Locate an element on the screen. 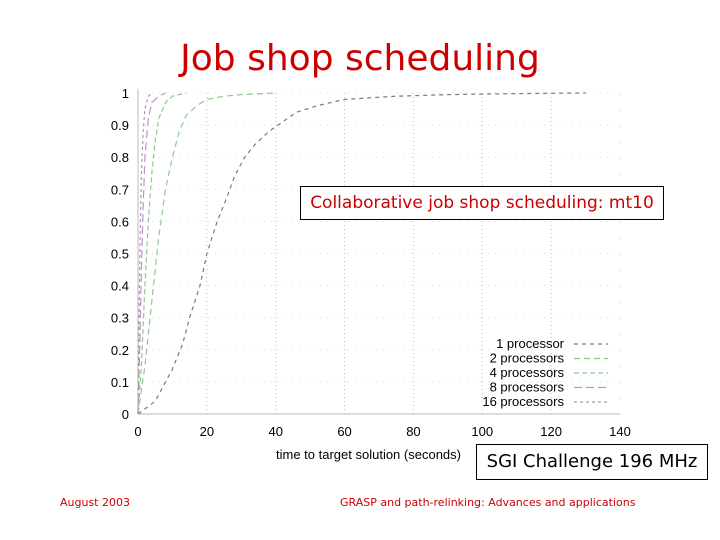  legend-label: 2 processors is located at coordinates (527, 358).